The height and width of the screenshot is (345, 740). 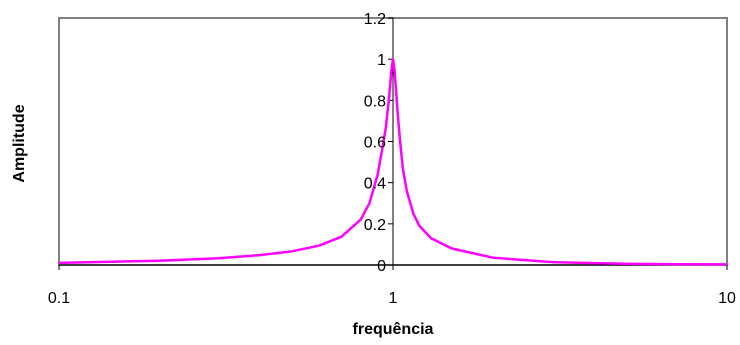 What do you see at coordinates (375, 225) in the screenshot?
I see `y-tick-label: 0.2` at bounding box center [375, 225].